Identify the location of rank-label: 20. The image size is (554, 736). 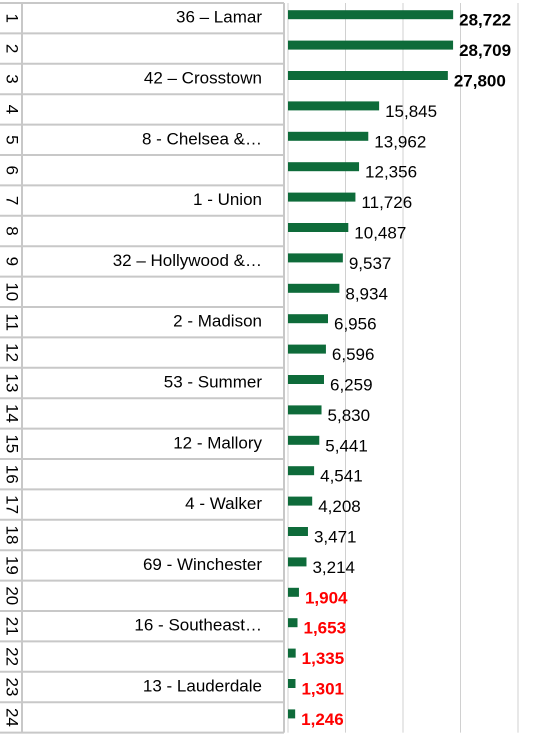
(12, 595).